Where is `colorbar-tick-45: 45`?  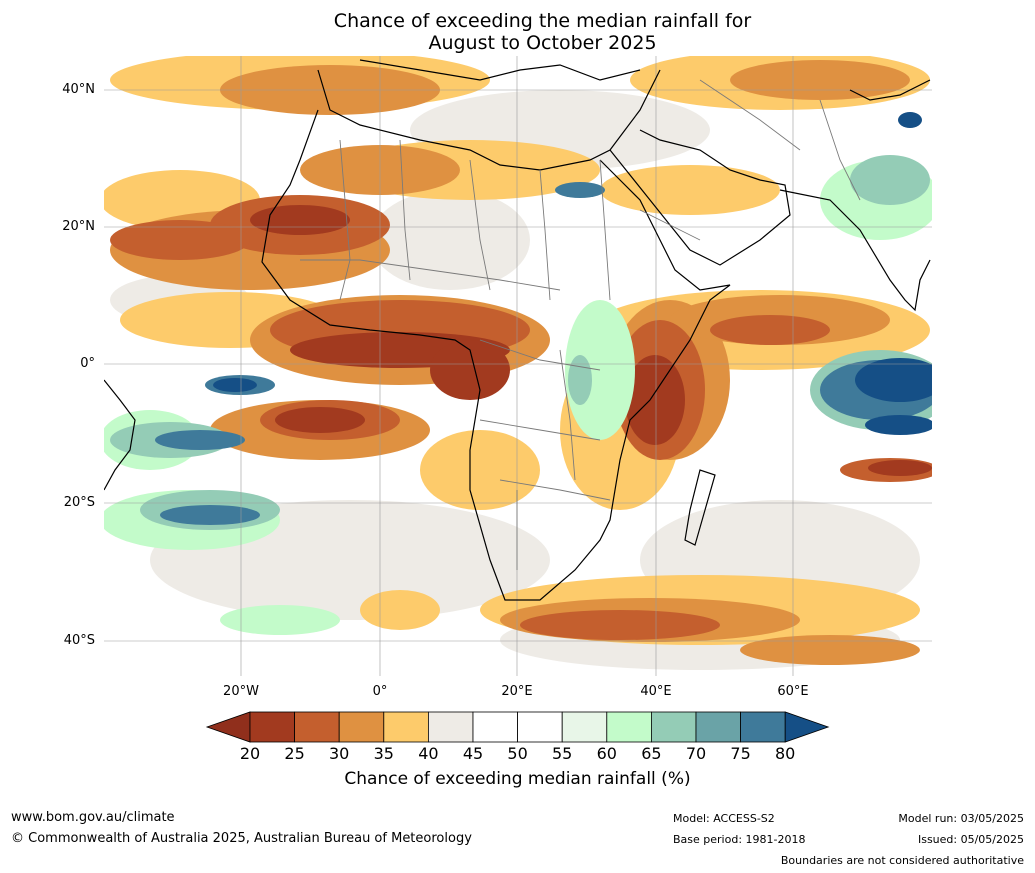 colorbar-tick-45: 45 is located at coordinates (473, 753).